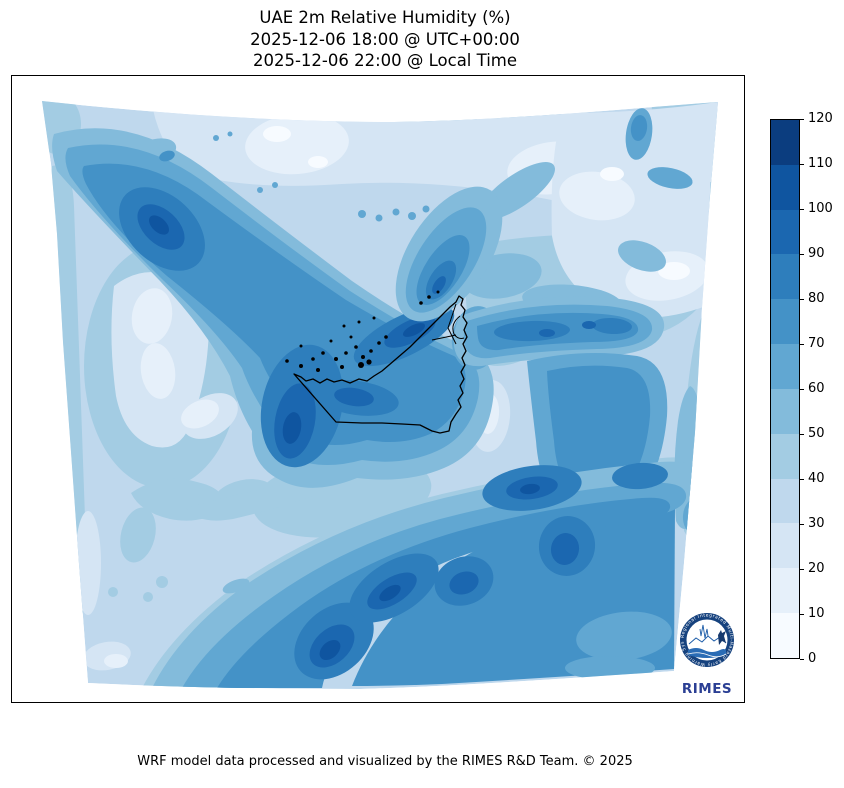  What do you see at coordinates (385, 17) in the screenshot?
I see `title-line-variable: UAE 2m Relative Humidity (%)` at bounding box center [385, 17].